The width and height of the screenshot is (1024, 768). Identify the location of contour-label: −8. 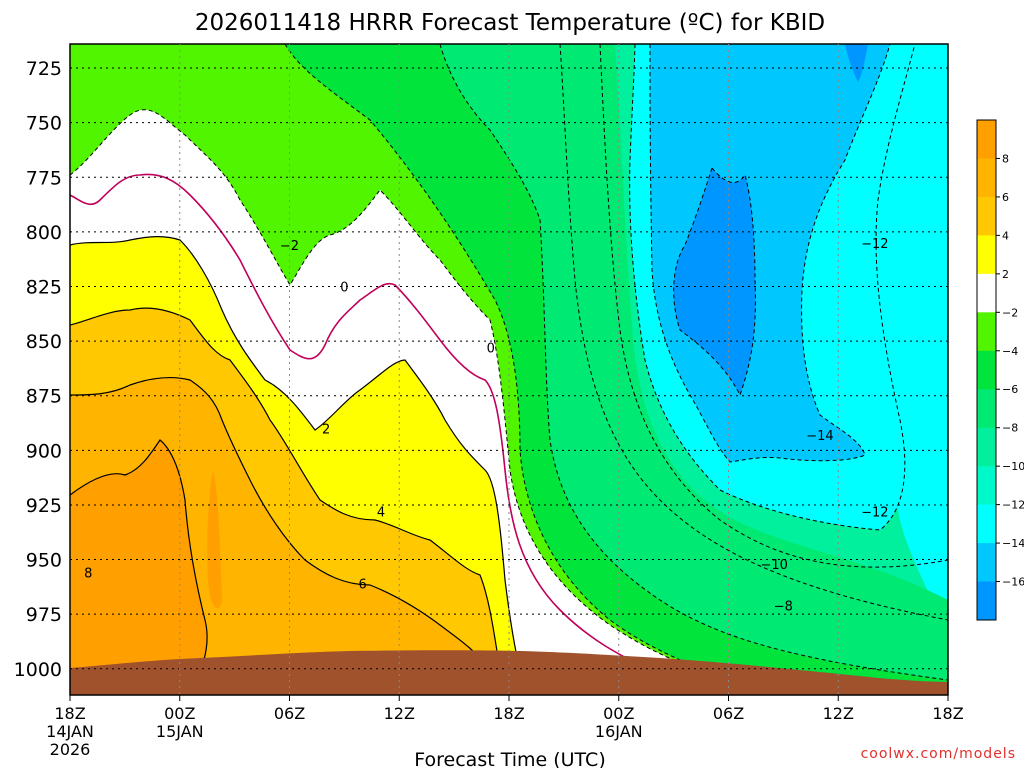
(783, 606).